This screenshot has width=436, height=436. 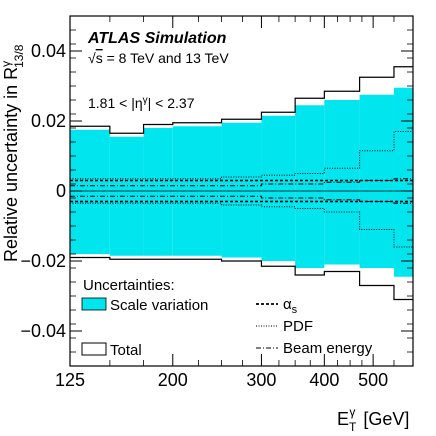 I want to click on legend-swatch-scale-variation, so click(x=94, y=304).